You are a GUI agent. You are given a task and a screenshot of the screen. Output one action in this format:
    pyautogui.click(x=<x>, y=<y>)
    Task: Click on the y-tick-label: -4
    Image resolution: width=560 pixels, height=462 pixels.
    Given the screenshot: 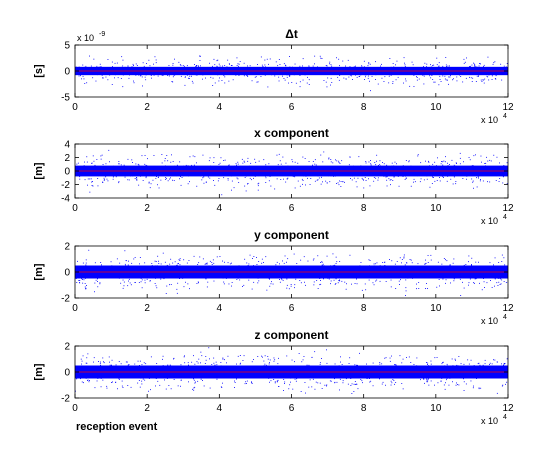 What is the action you would take?
    pyautogui.click(x=65, y=199)
    